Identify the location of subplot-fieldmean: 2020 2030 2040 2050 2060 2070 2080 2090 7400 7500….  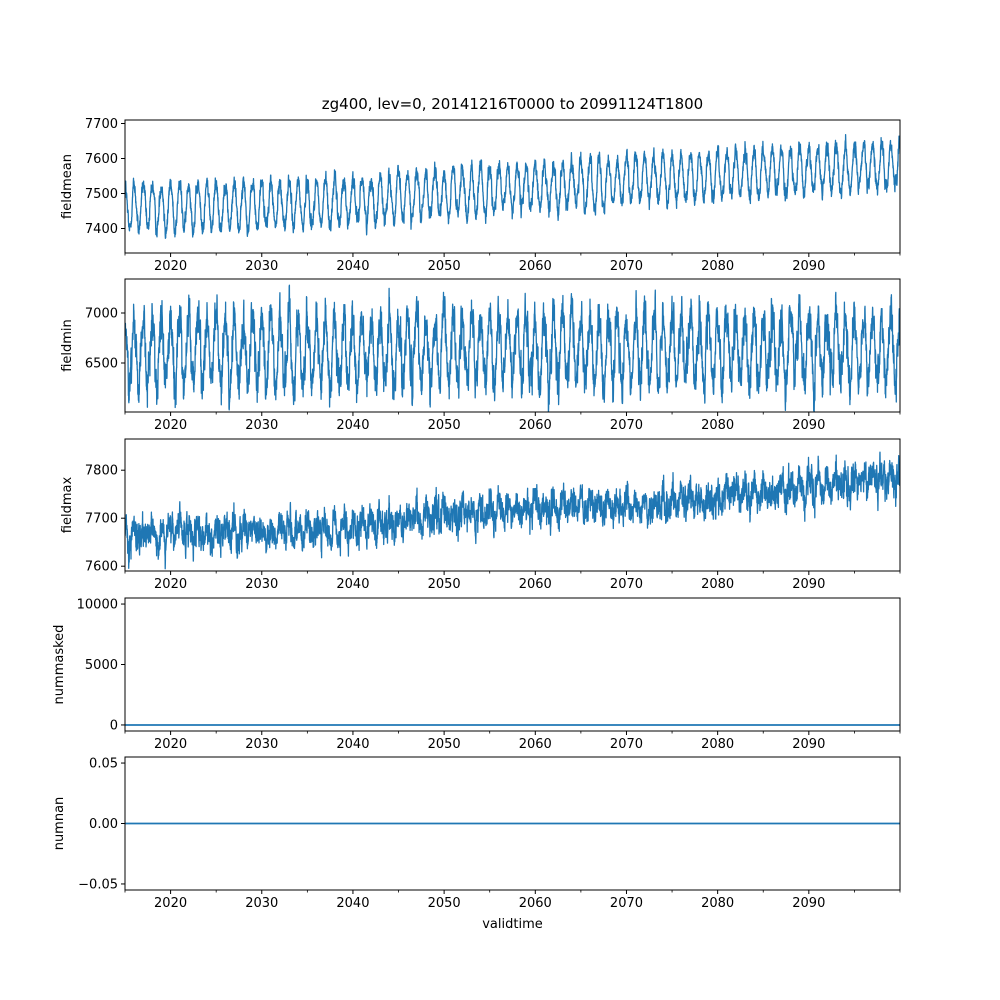
(480, 195).